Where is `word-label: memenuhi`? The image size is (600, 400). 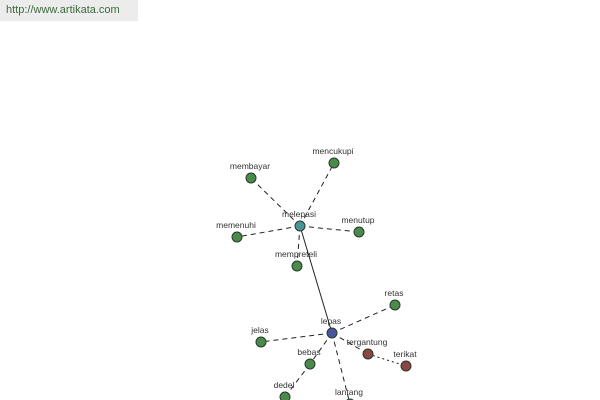 word-label: memenuhi is located at coordinates (236, 225).